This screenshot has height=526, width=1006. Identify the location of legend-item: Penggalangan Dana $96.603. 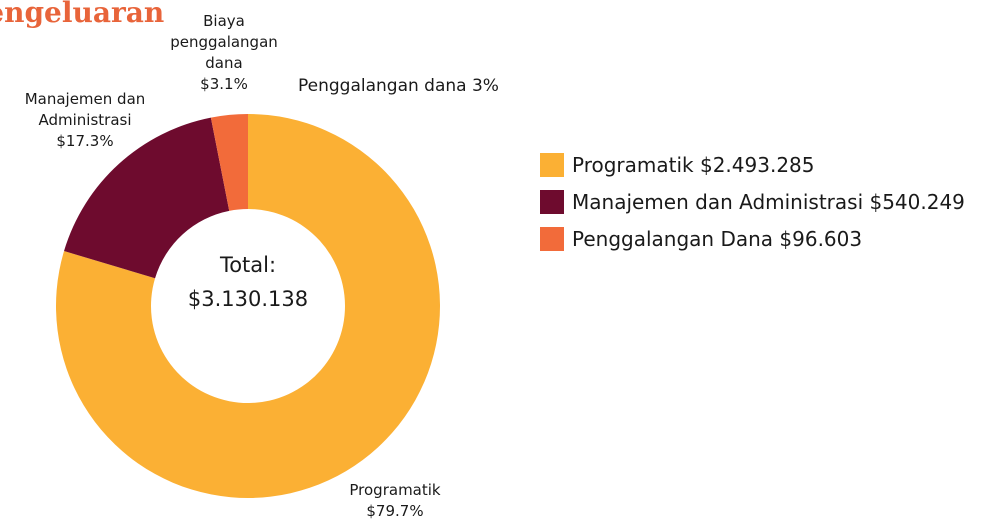
(752, 238).